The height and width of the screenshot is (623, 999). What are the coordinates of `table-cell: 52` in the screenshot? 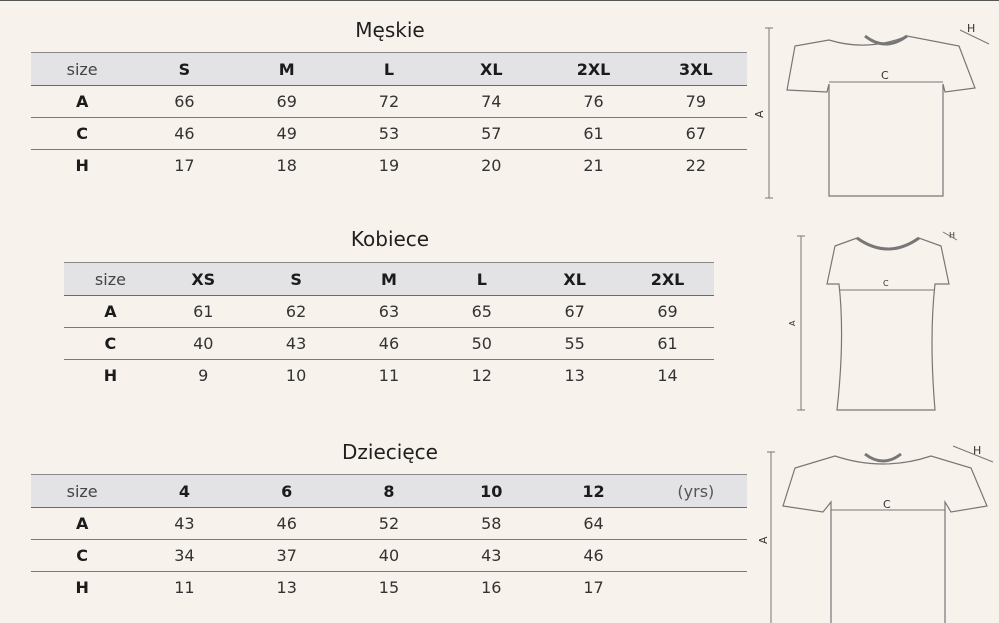 It's located at (389, 523).